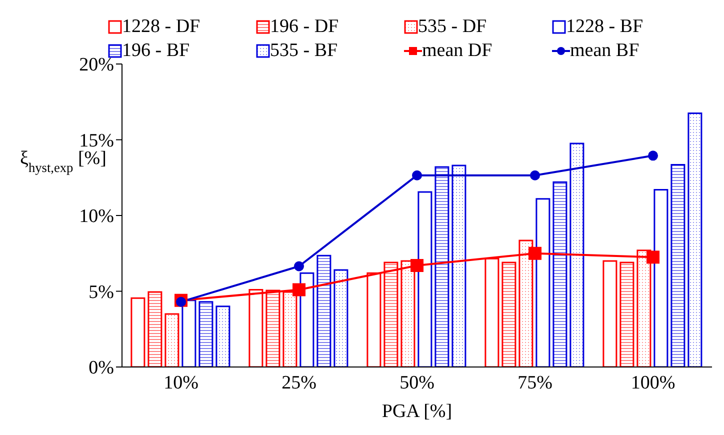  Describe the element at coordinates (605, 51) in the screenshot. I see `legend-label: mean BF` at that location.